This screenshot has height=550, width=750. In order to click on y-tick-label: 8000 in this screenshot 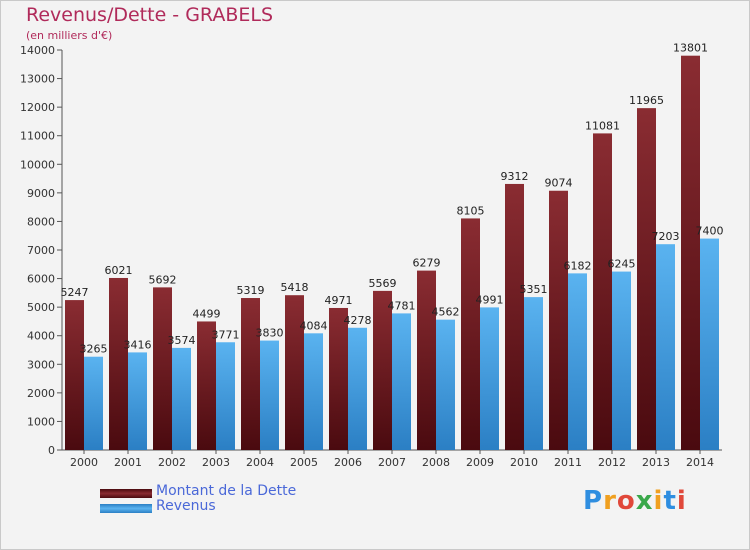, I will do `click(41, 221)`.